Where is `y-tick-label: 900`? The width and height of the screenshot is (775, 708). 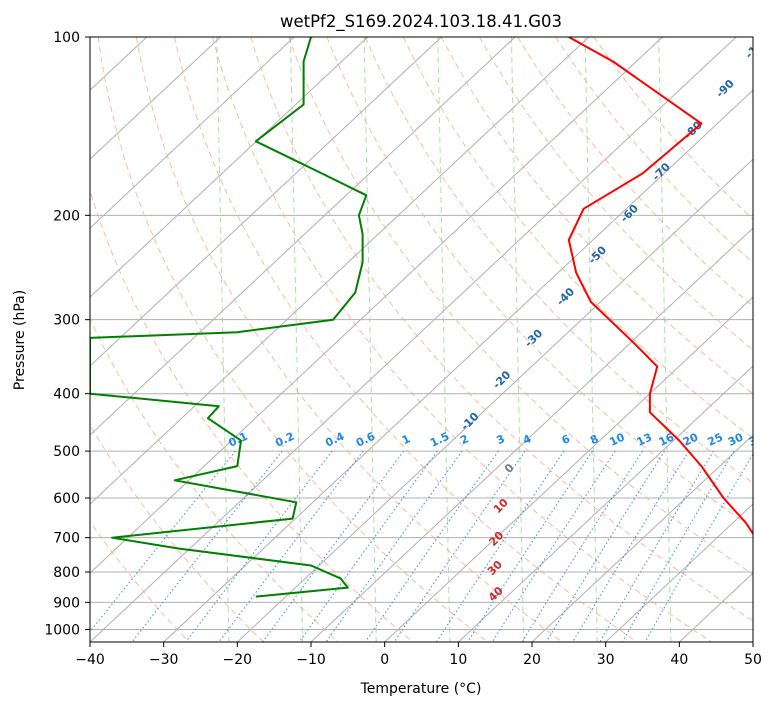 y-tick-label: 900 is located at coordinates (66, 603).